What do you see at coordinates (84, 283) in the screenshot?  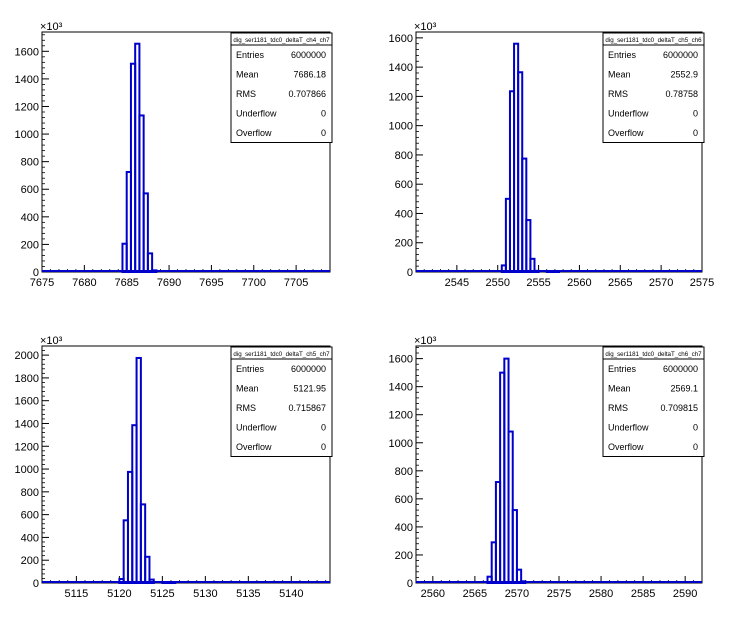 I see `x-tick-label: 7680` at bounding box center [84, 283].